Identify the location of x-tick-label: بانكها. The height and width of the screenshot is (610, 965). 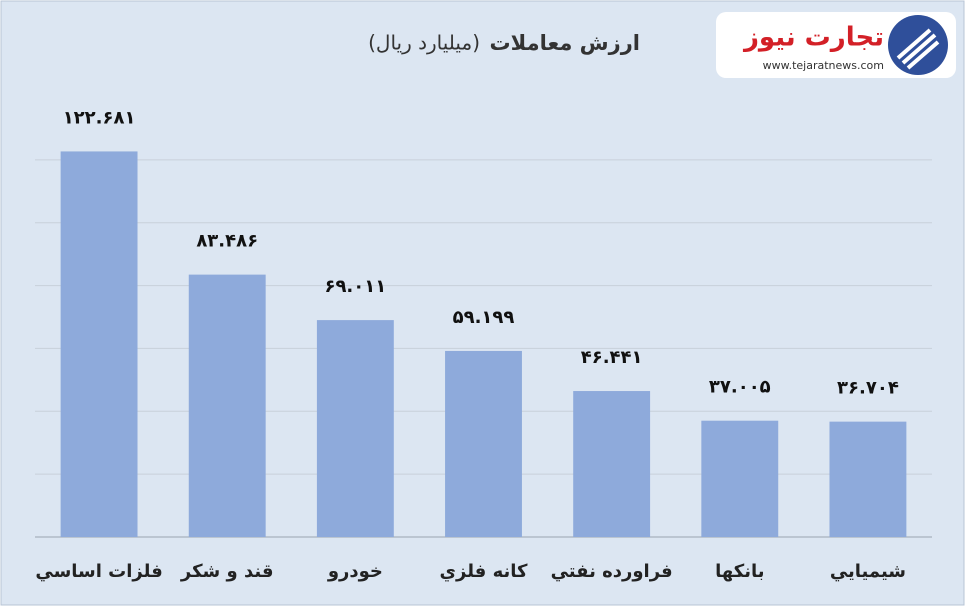
(739, 571).